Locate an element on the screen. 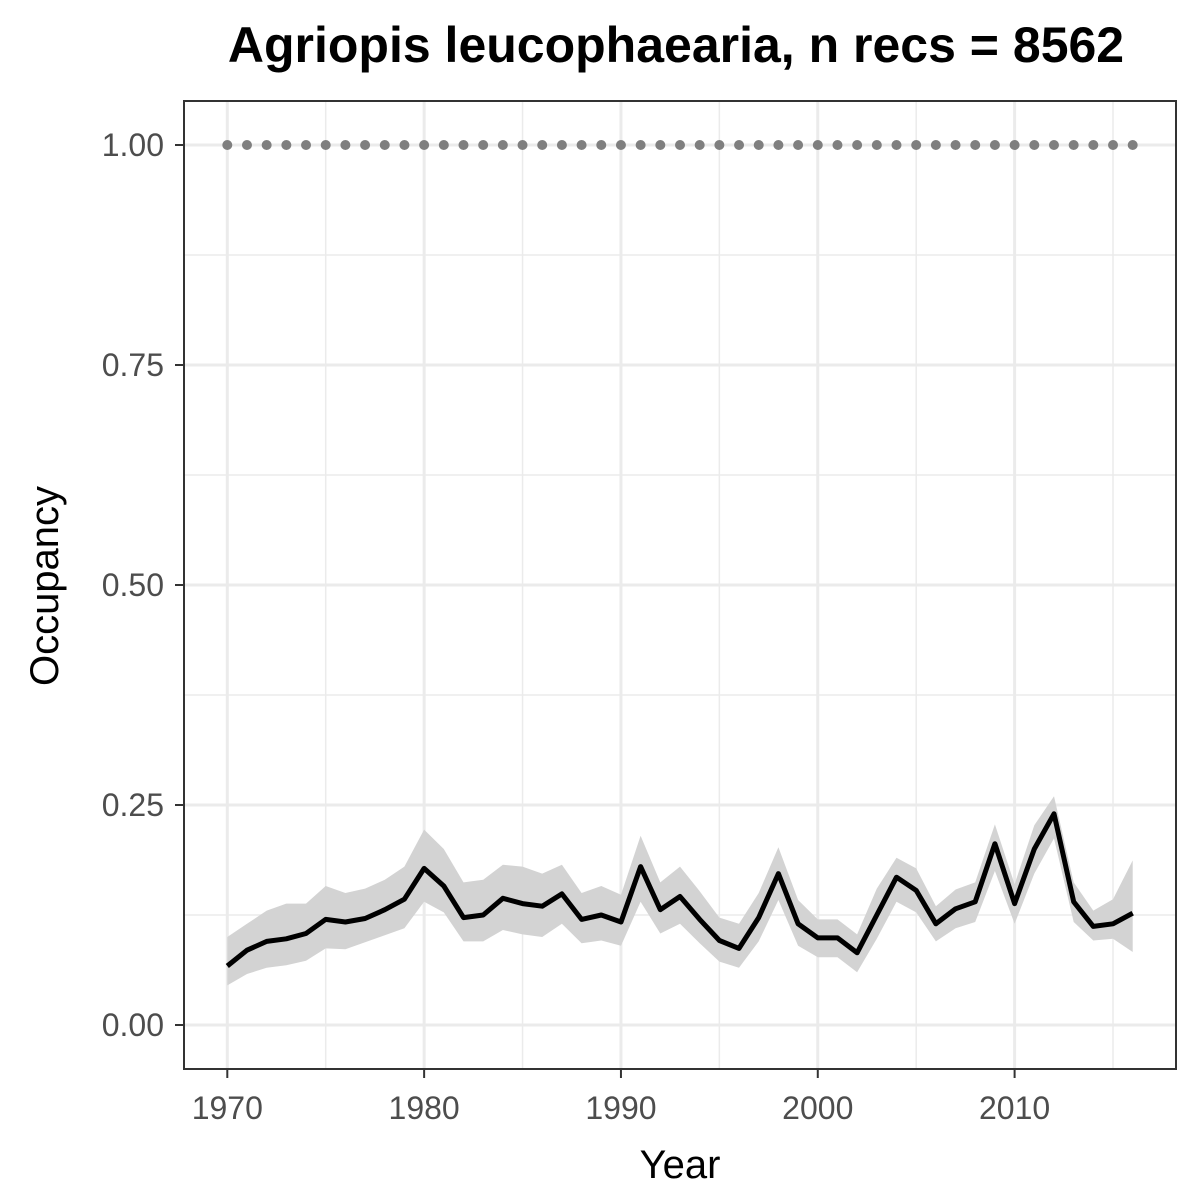  confidence-ribbon is located at coordinates (680, 891).